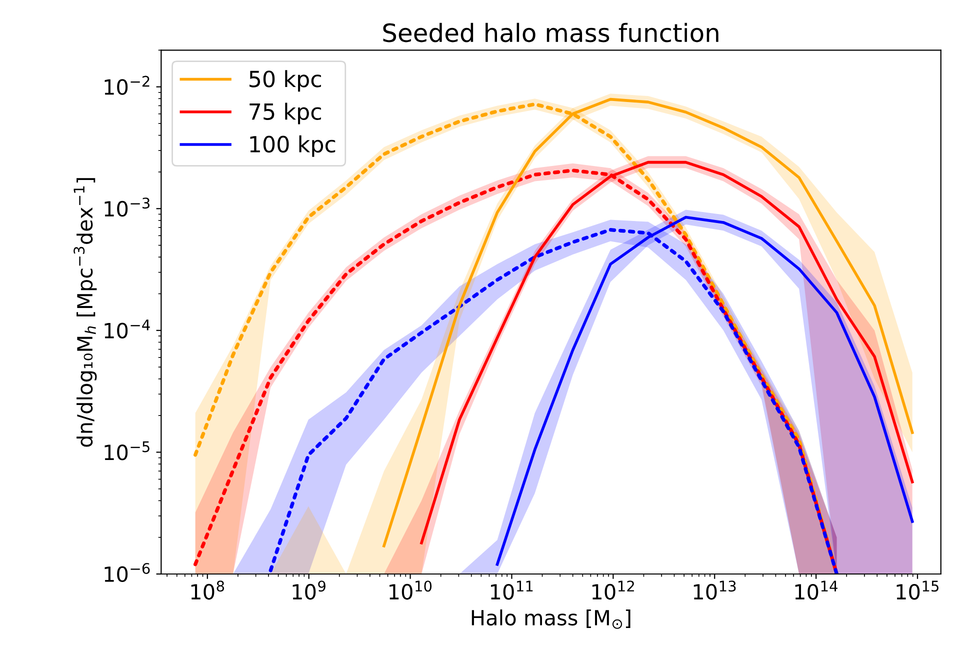  What do you see at coordinates (550, 32) in the screenshot?
I see `chart-title: Seeded halo mass function` at bounding box center [550, 32].